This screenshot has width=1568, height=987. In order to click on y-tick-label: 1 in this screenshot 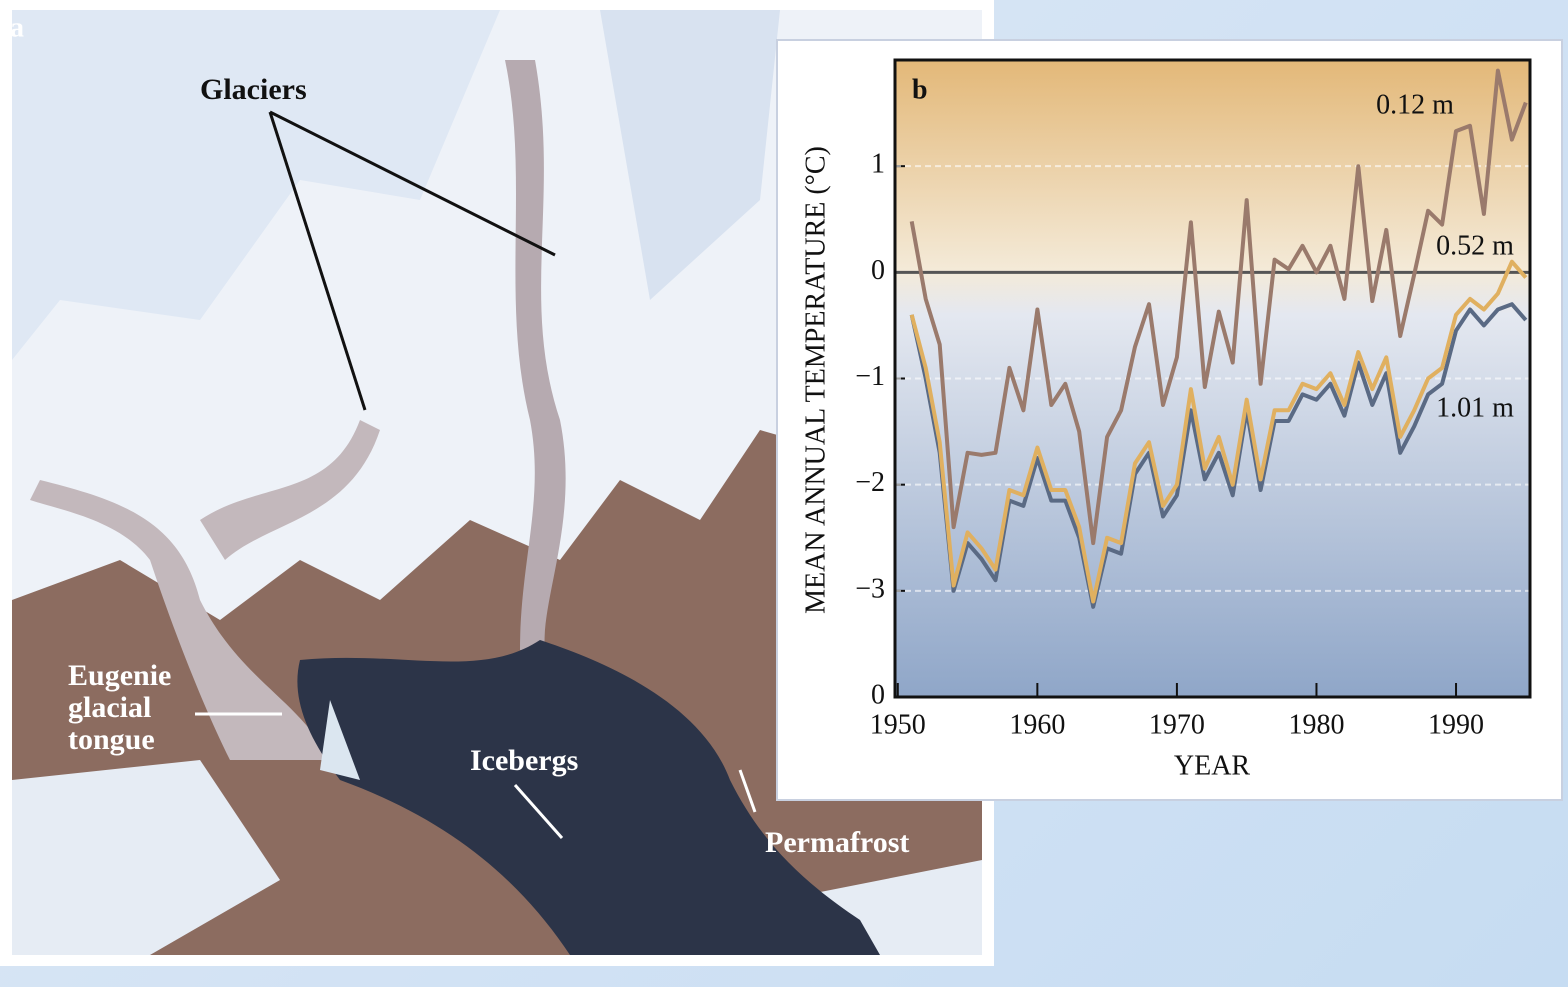, I will do `click(878, 164)`.